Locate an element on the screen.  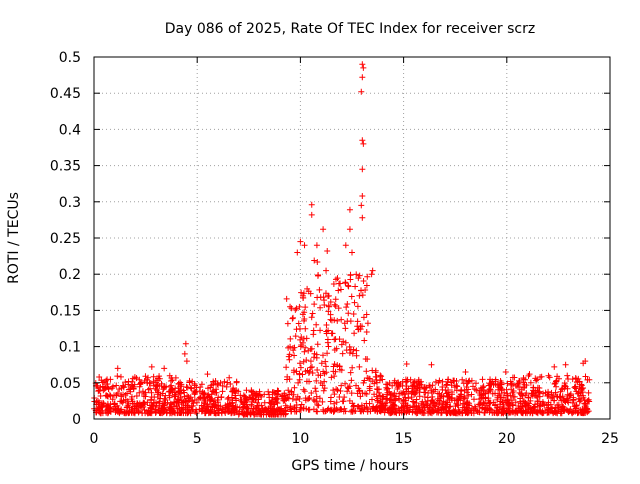
y-tick-label: 0.05 is located at coordinates (65, 384).